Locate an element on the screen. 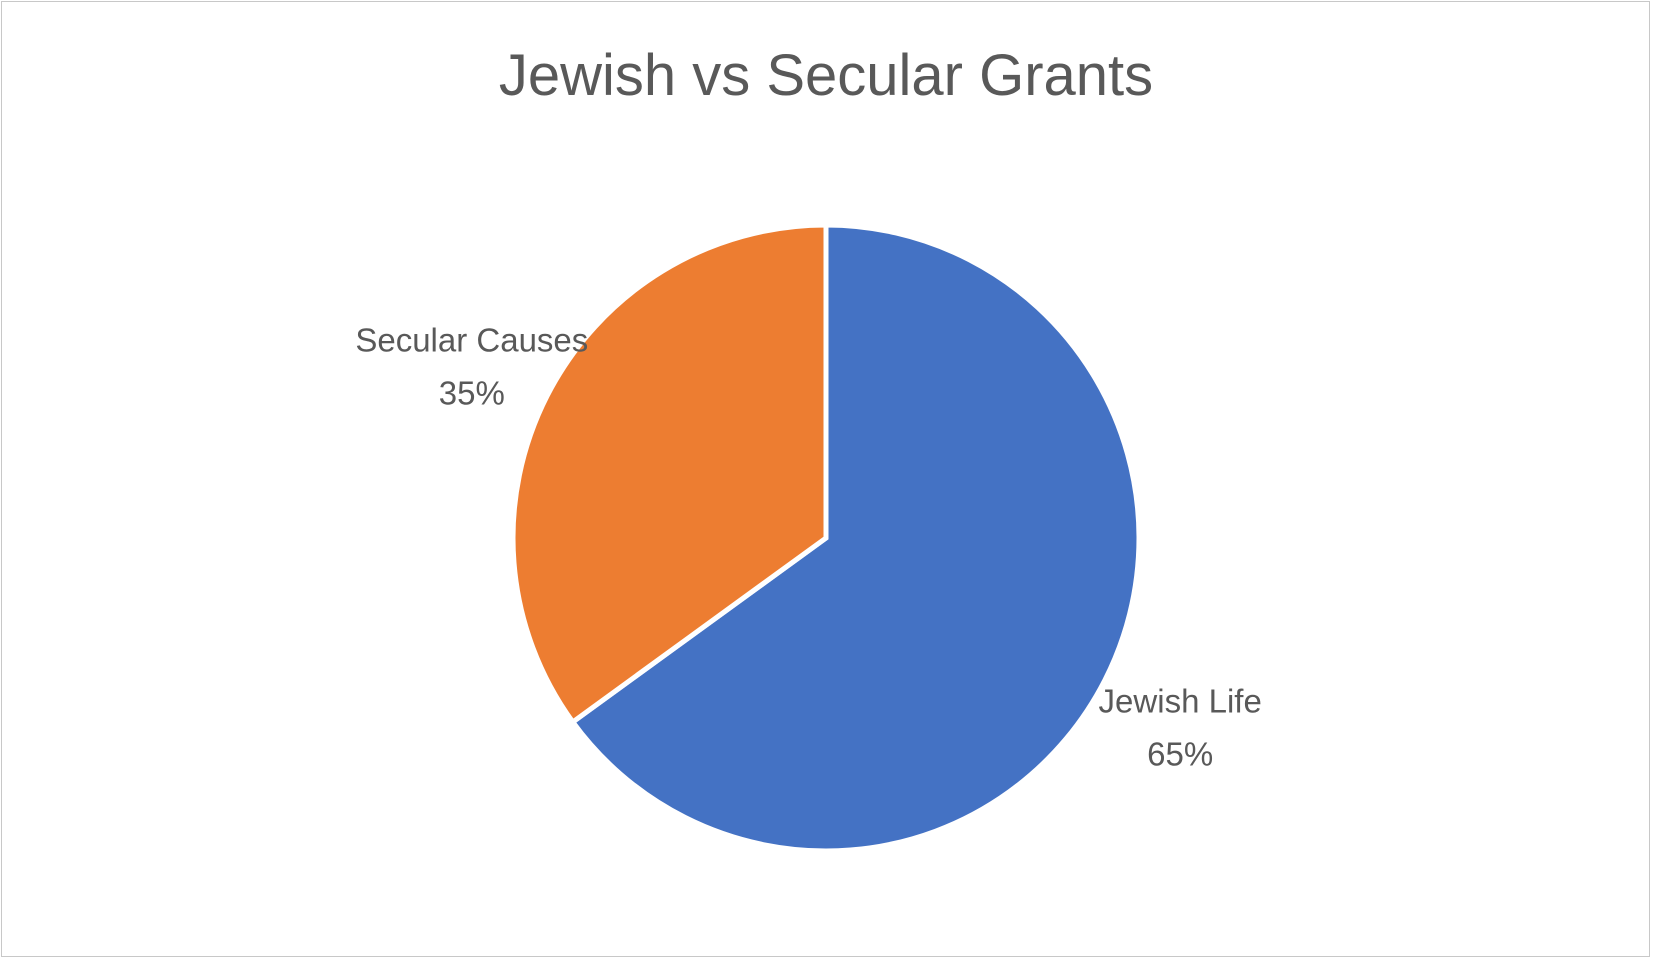 This screenshot has height=960, width=1653. data-label-value: 65% is located at coordinates (1180, 753).